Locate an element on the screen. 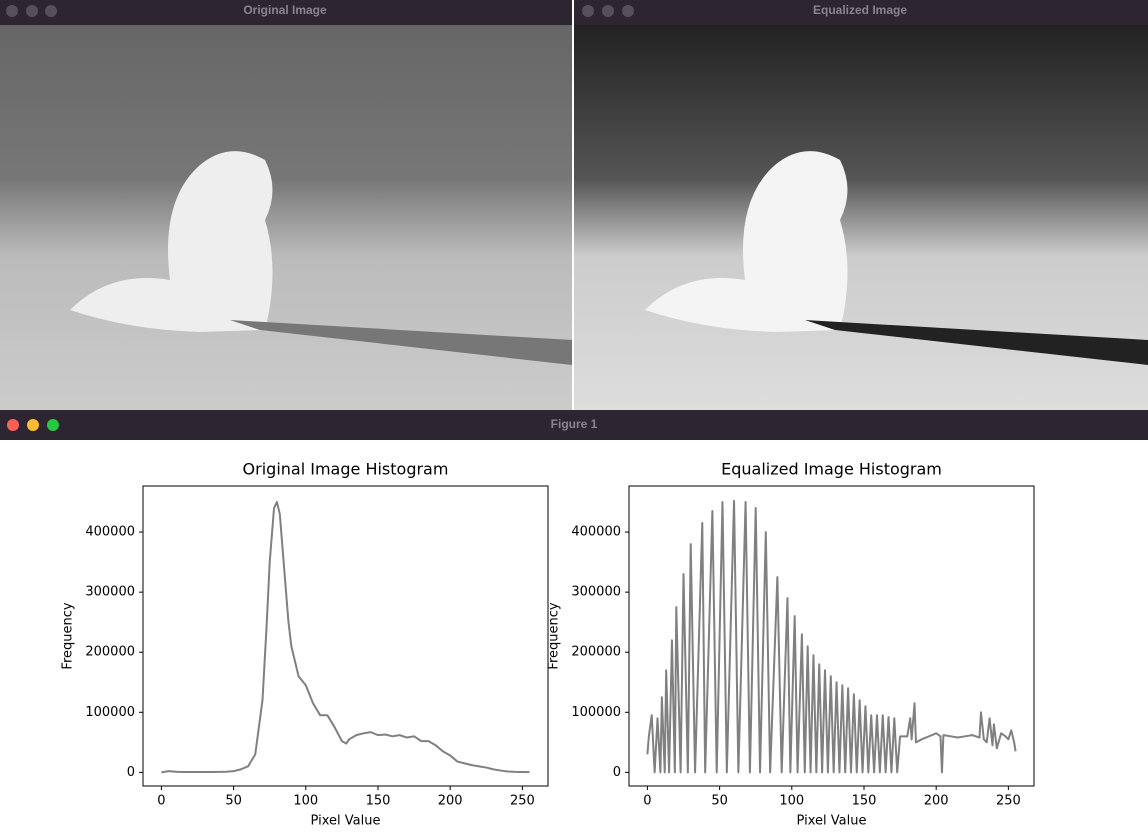  window-title: Figure 1 is located at coordinates (574, 424).